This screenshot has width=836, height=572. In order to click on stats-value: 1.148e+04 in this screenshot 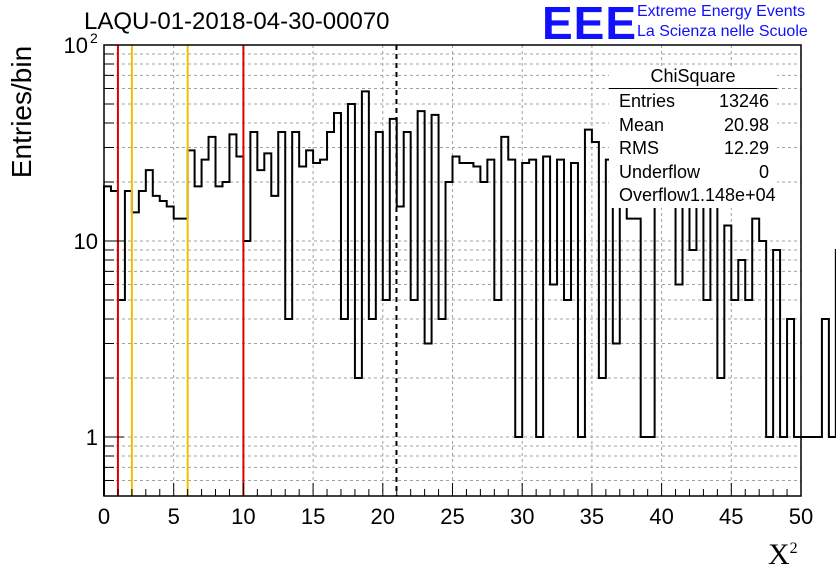, I will do `click(733, 195)`.